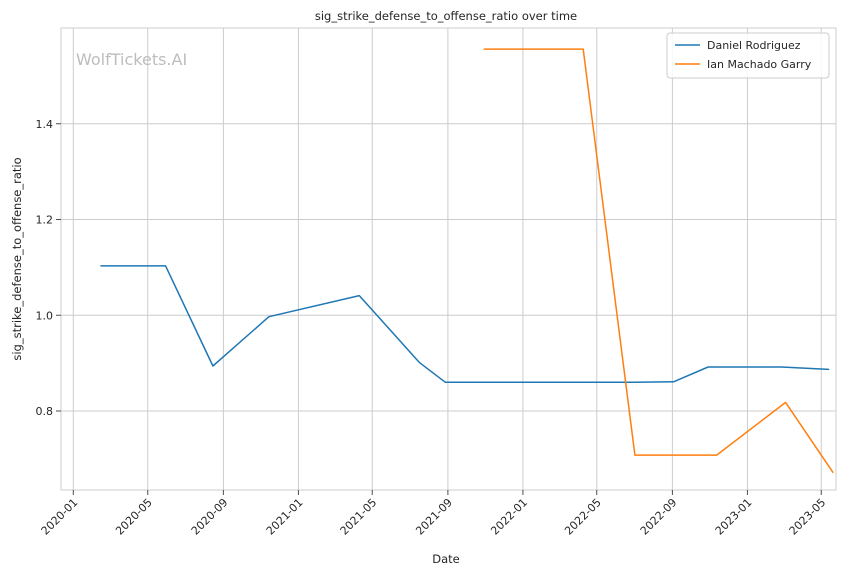 The image size is (844, 579). What do you see at coordinates (759, 64) in the screenshot?
I see `legend-label: Ian Machado Garry` at bounding box center [759, 64].